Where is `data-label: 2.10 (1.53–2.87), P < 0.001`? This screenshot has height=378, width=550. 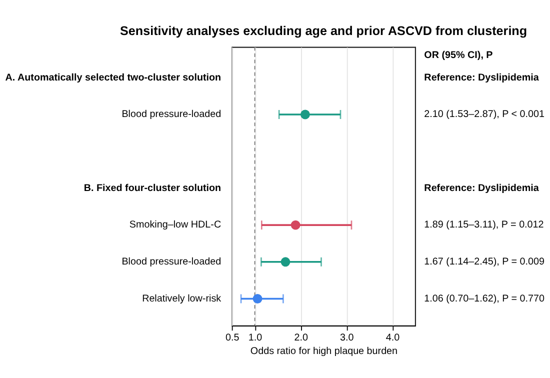
data-label: 2.10 (1.53–2.87), P < 0.001 is located at coordinates (485, 114).